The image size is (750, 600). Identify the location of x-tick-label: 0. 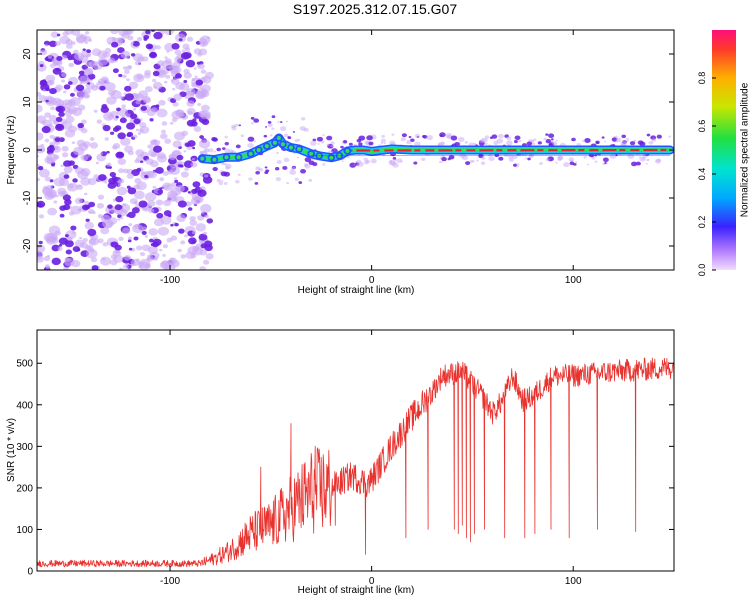
(372, 280).